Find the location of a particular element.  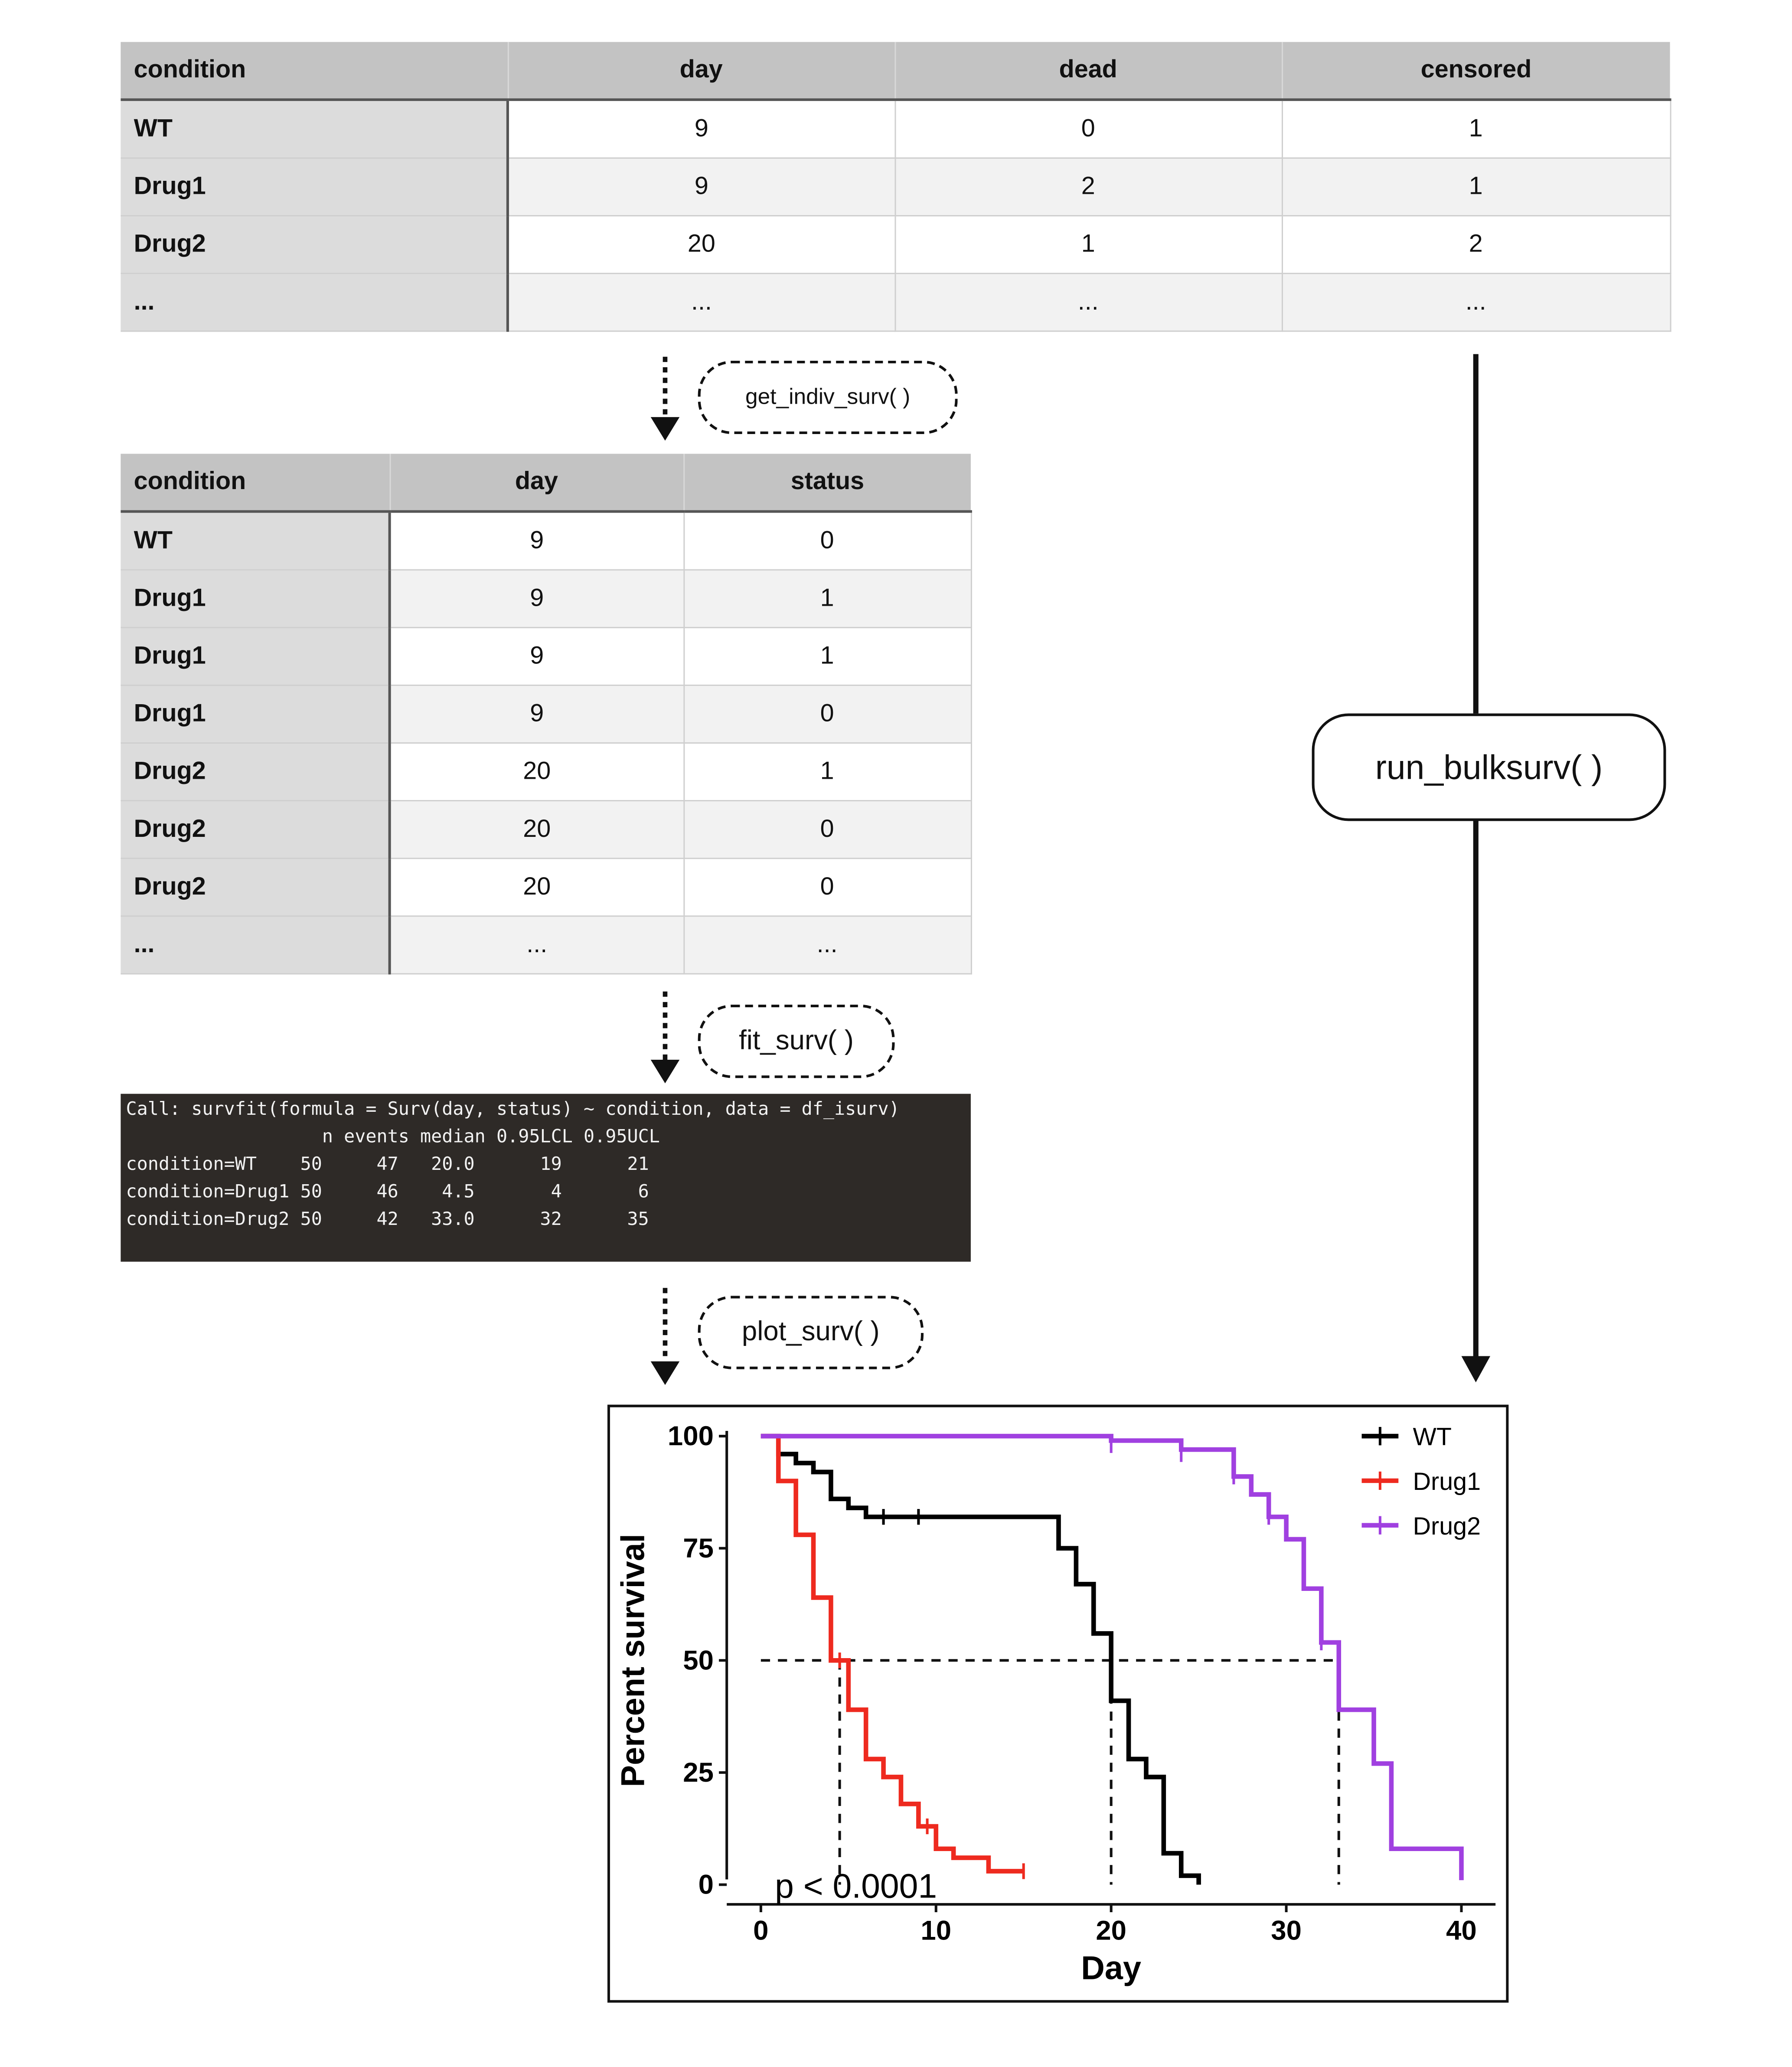

y-tick-label: 0 is located at coordinates (707, 1884).